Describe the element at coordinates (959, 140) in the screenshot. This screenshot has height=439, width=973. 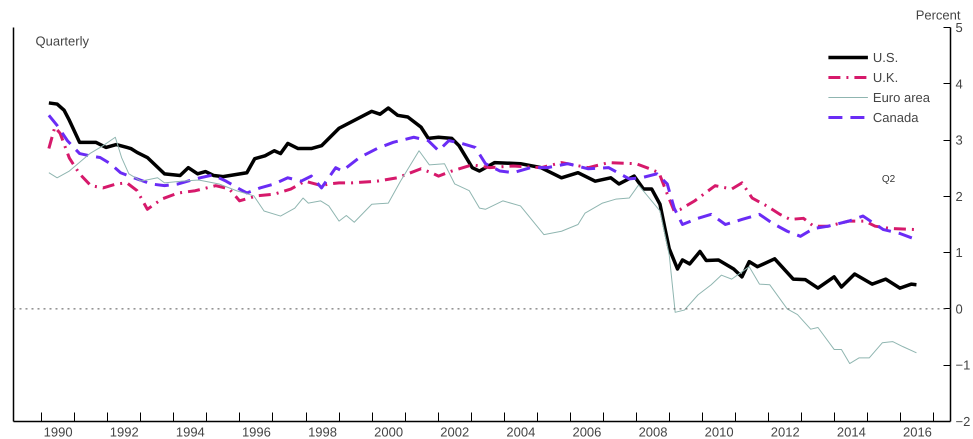
I see `y-tick-label: 3` at that location.